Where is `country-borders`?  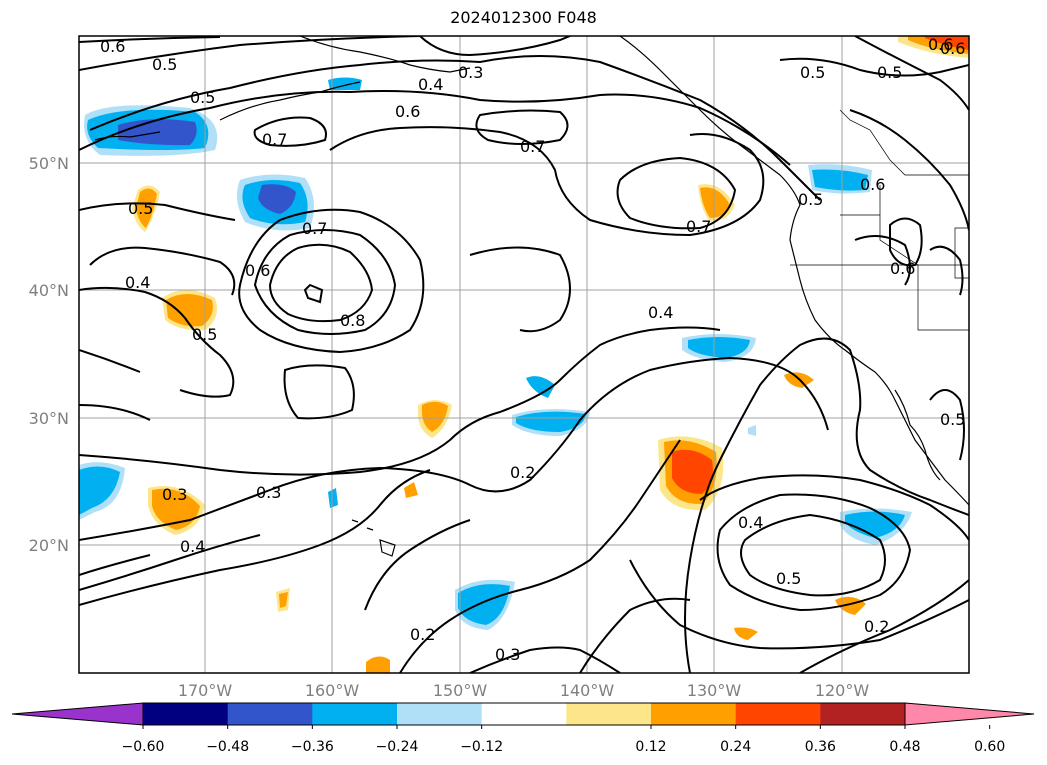
country-borders is located at coordinates (879, 220).